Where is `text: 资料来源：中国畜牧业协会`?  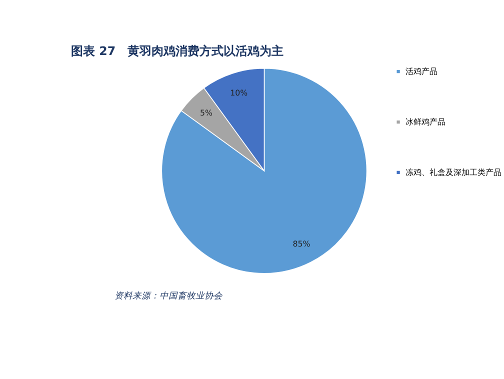 text: 资料来源：中国畜牧业协会 is located at coordinates (169, 296).